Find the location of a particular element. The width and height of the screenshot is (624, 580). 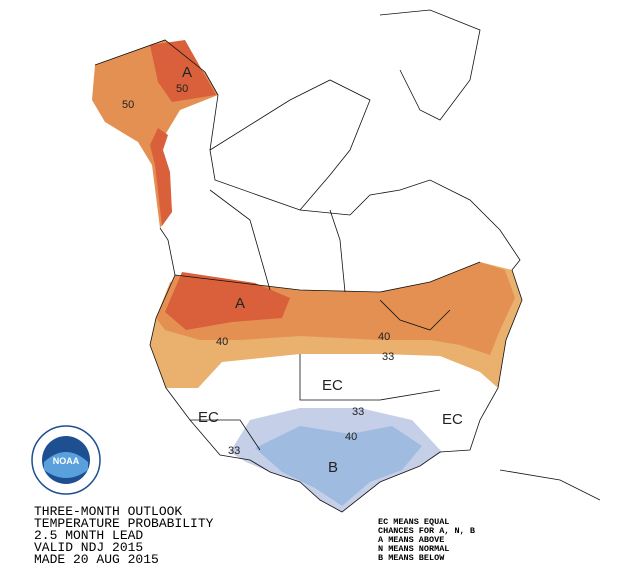

logo-text: NOAA is located at coordinates (66, 461).